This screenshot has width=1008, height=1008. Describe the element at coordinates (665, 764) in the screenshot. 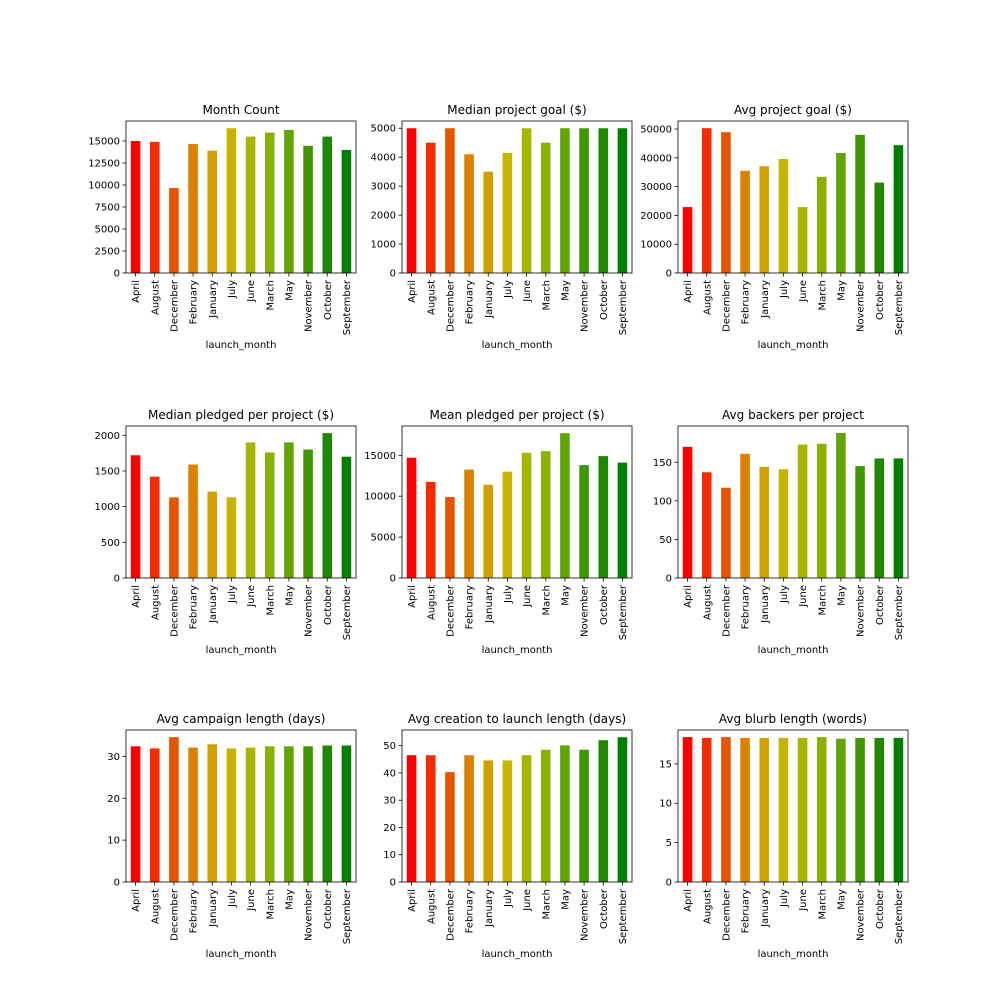

I see `y-tick-label: 15` at that location.